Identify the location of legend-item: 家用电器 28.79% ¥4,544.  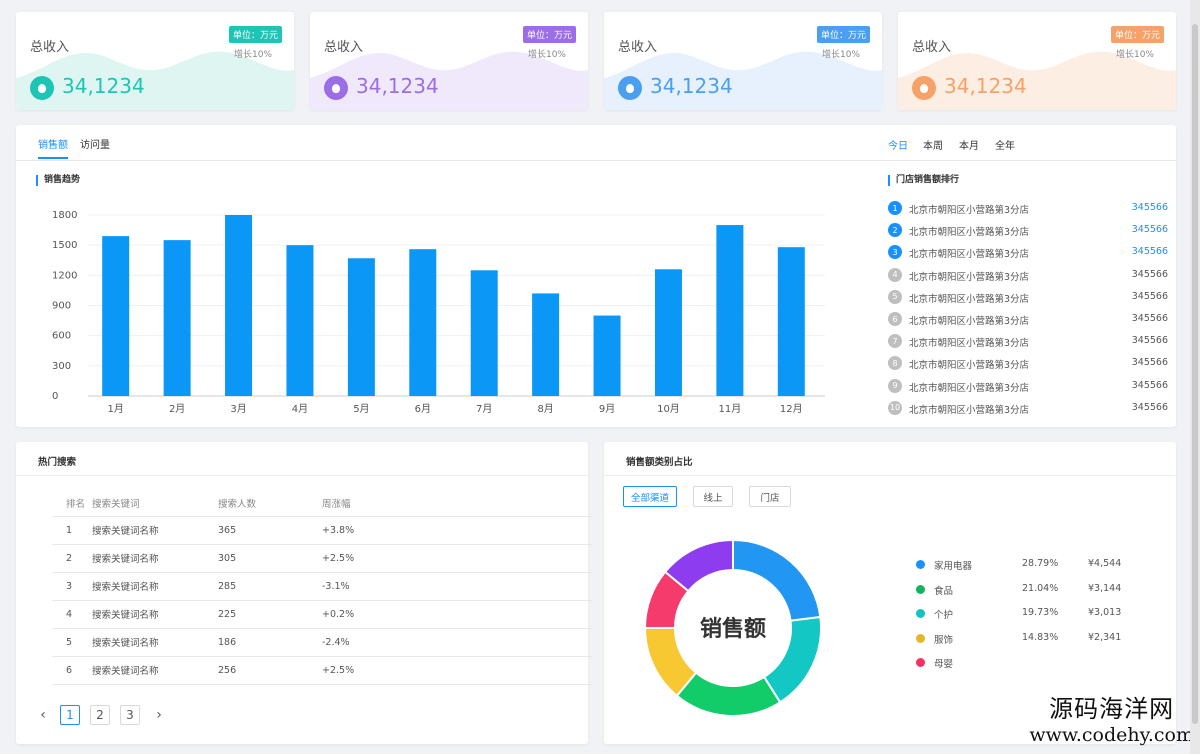
(1046, 564).